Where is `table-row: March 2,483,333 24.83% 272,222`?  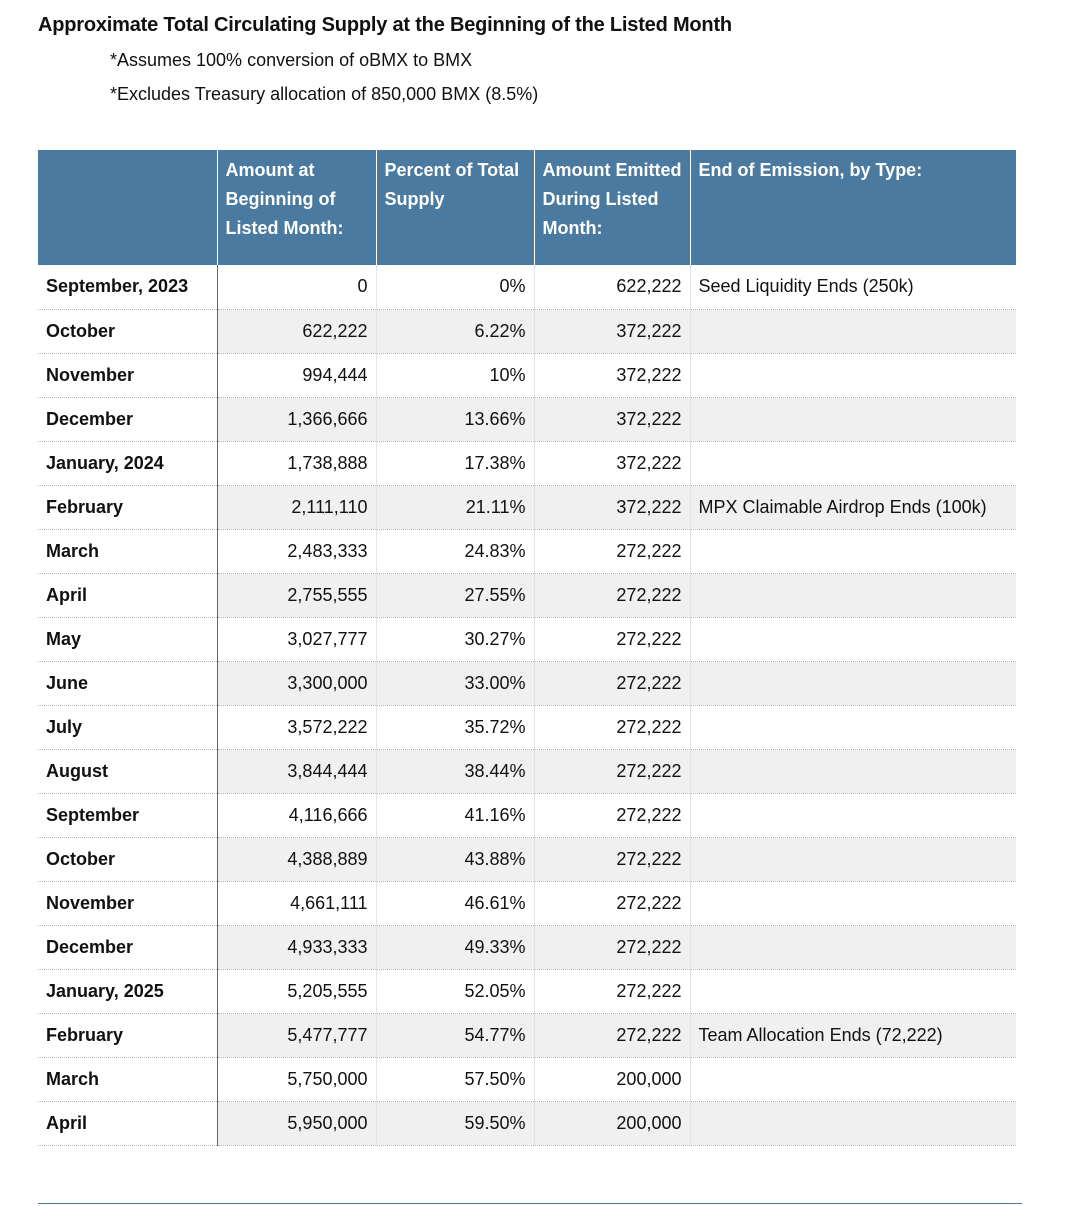
table-row: March 2,483,333 24.83% 272,222 is located at coordinates (527, 551).